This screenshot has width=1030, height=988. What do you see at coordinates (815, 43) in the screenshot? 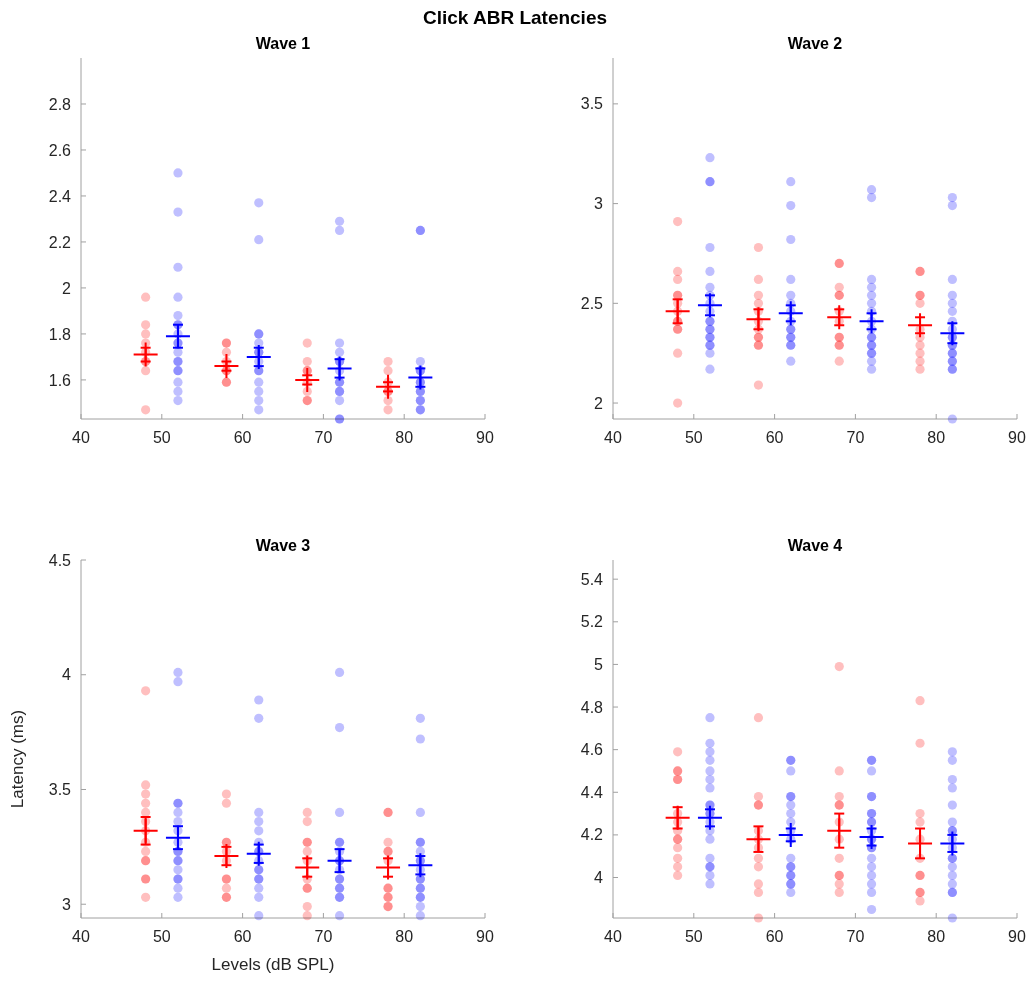
I see `chart-title: Wave 2` at bounding box center [815, 43].